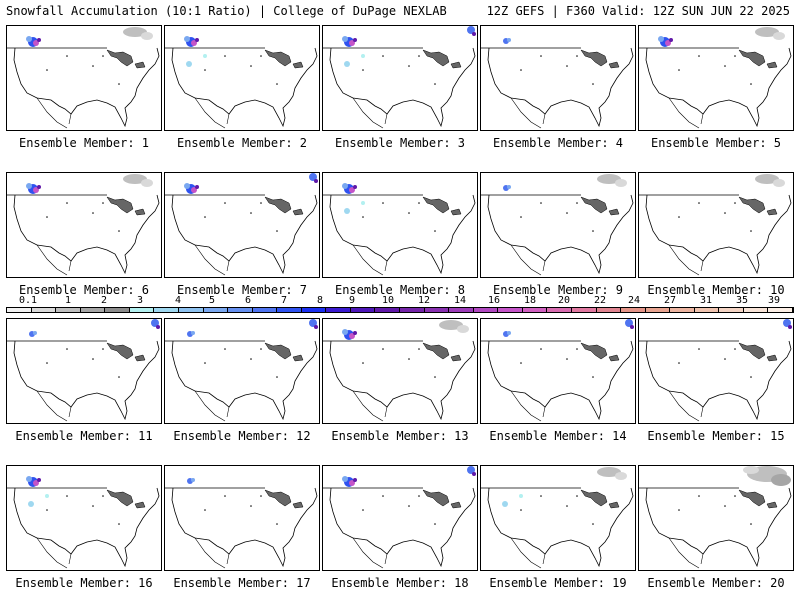  I want to click on ensemble-member-label: Ensemble Member: 10, so click(716, 290).